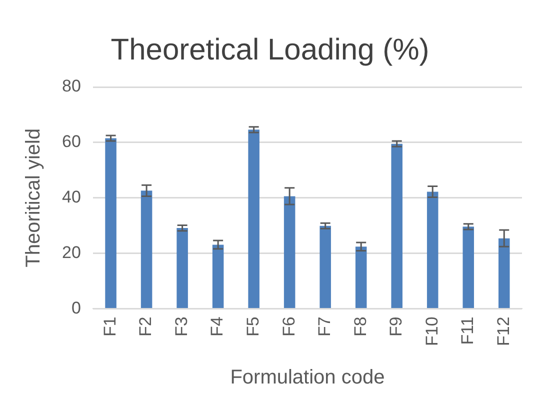 The image size is (550, 407). I want to click on x-tick-label: F11, so click(468, 330).